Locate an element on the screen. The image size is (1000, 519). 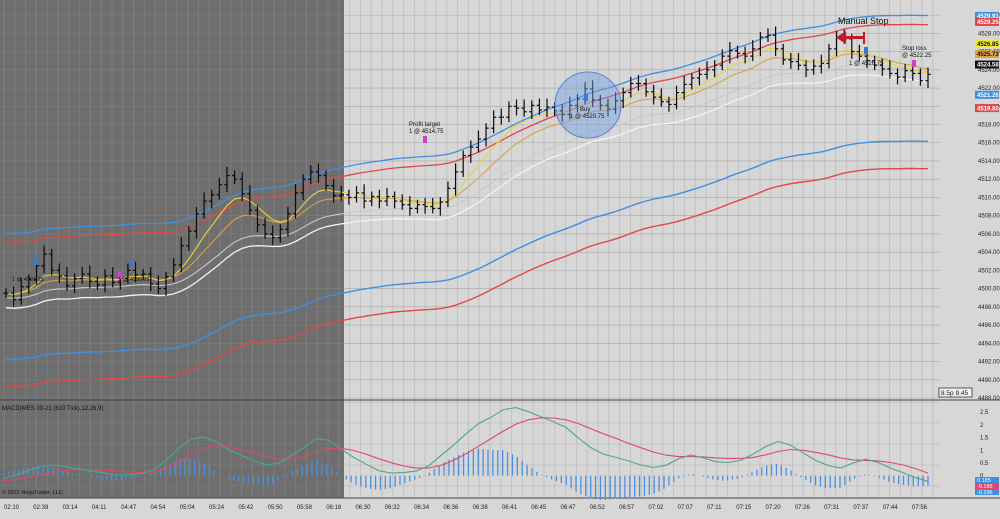
macd-tick-label: 2.5 is located at coordinates (984, 413).